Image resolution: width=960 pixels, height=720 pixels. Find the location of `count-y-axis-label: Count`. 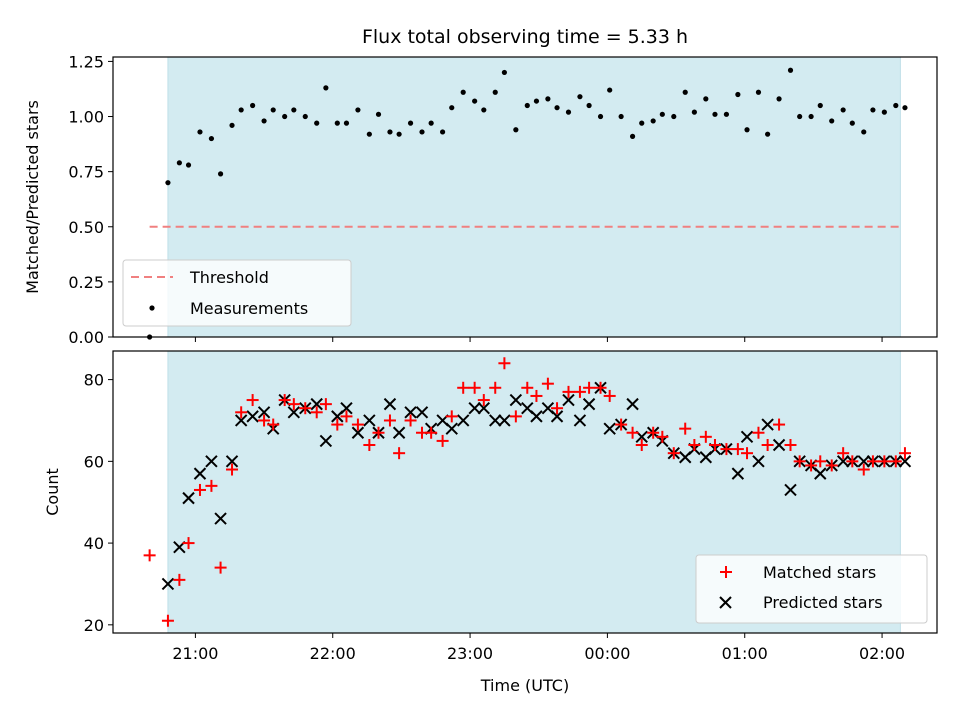

count-y-axis-label: Count is located at coordinates (52, 492).